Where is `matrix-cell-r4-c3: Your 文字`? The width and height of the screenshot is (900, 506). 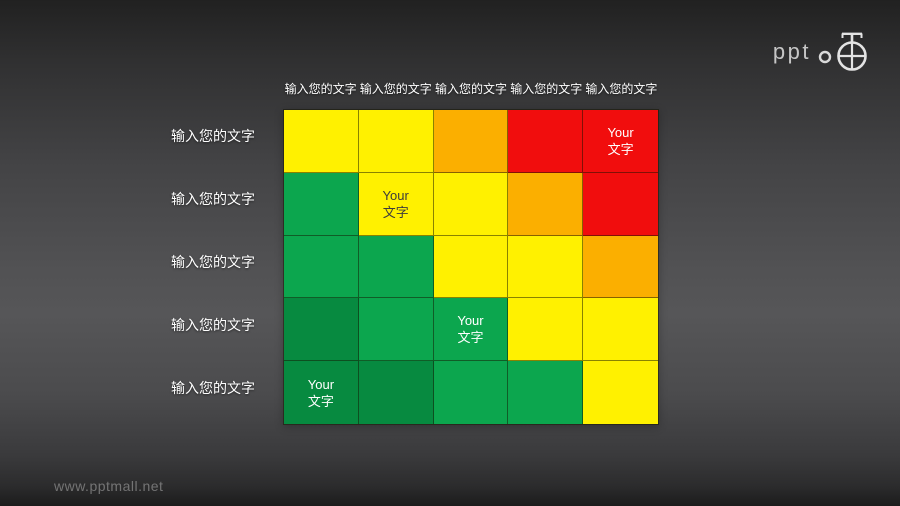
matrix-cell-r4-c3: Your 文字 is located at coordinates (471, 330).